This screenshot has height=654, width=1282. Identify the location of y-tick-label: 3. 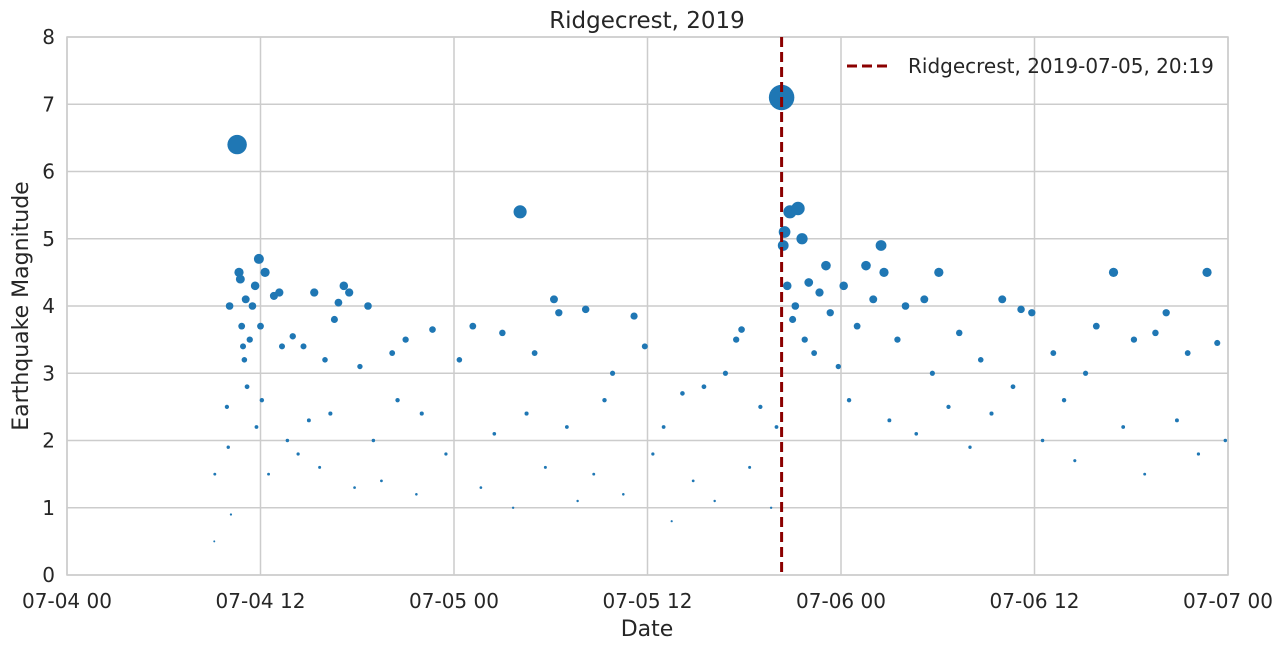
(48, 373).